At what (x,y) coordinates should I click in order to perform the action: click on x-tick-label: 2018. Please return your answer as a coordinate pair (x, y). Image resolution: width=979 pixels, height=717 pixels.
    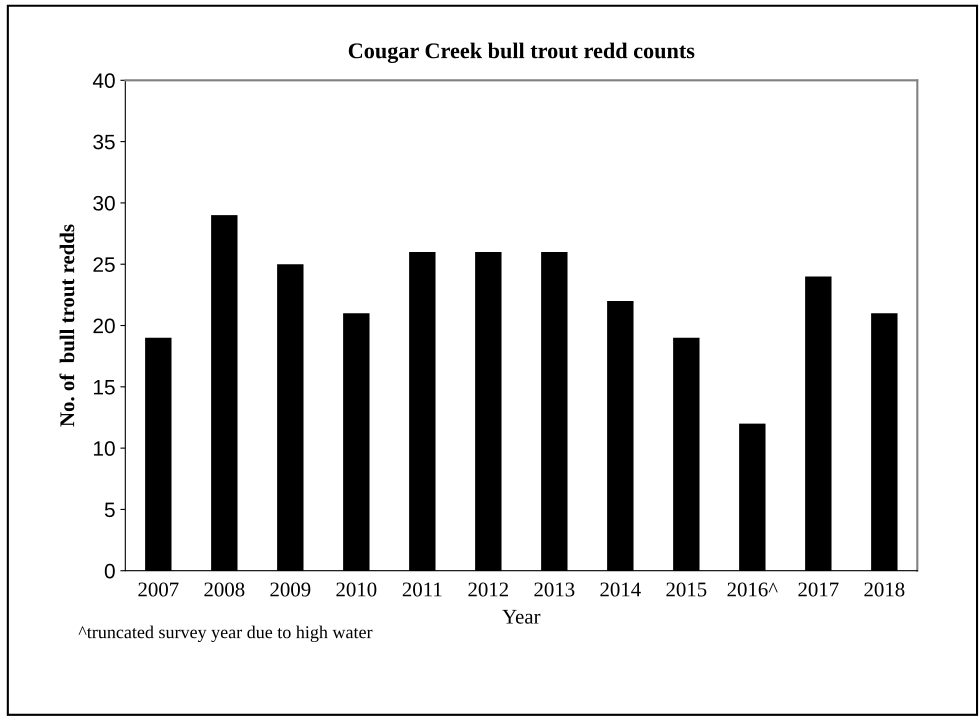
    Looking at the image, I should click on (884, 589).